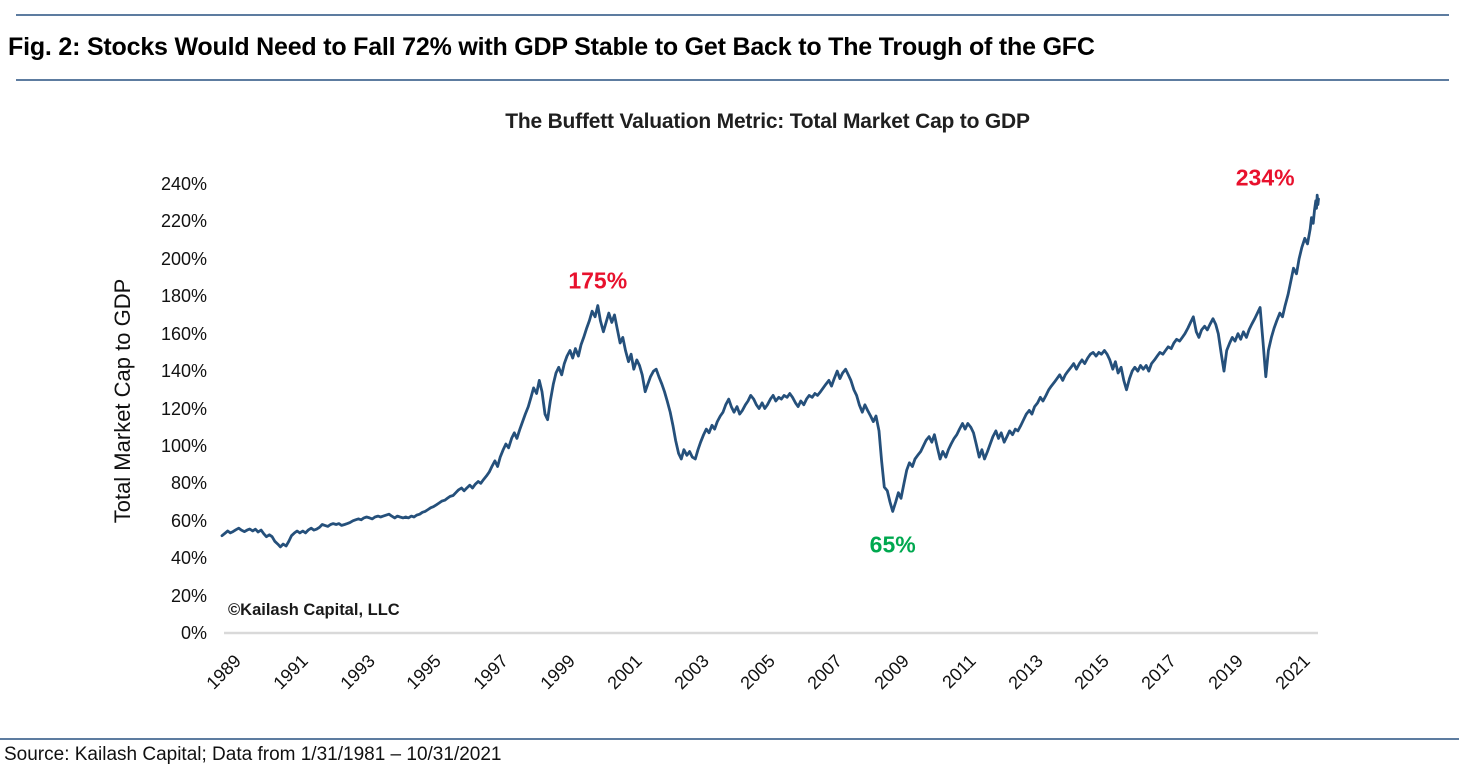 The image size is (1459, 779). What do you see at coordinates (183, 296) in the screenshot?
I see `y-tick-label: 180%` at bounding box center [183, 296].